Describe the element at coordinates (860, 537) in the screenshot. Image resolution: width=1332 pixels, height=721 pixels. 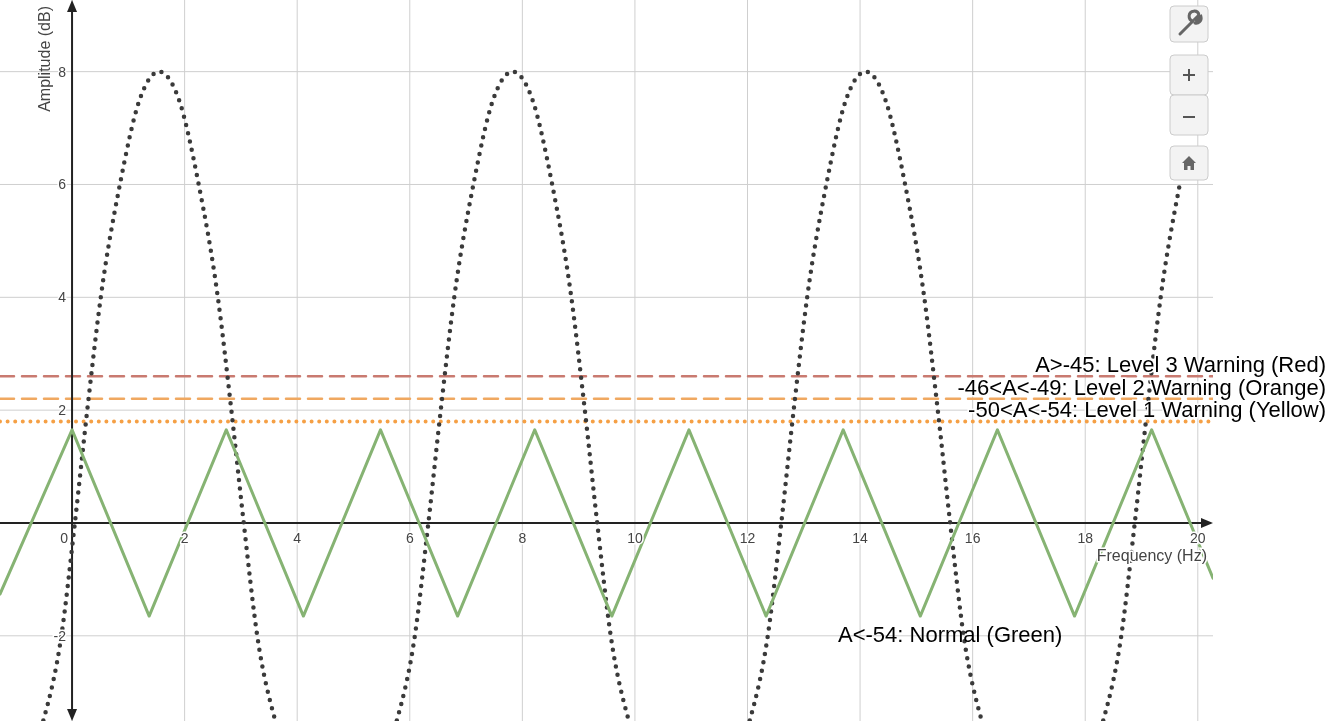
I see `x-tick-label: 14` at that location.